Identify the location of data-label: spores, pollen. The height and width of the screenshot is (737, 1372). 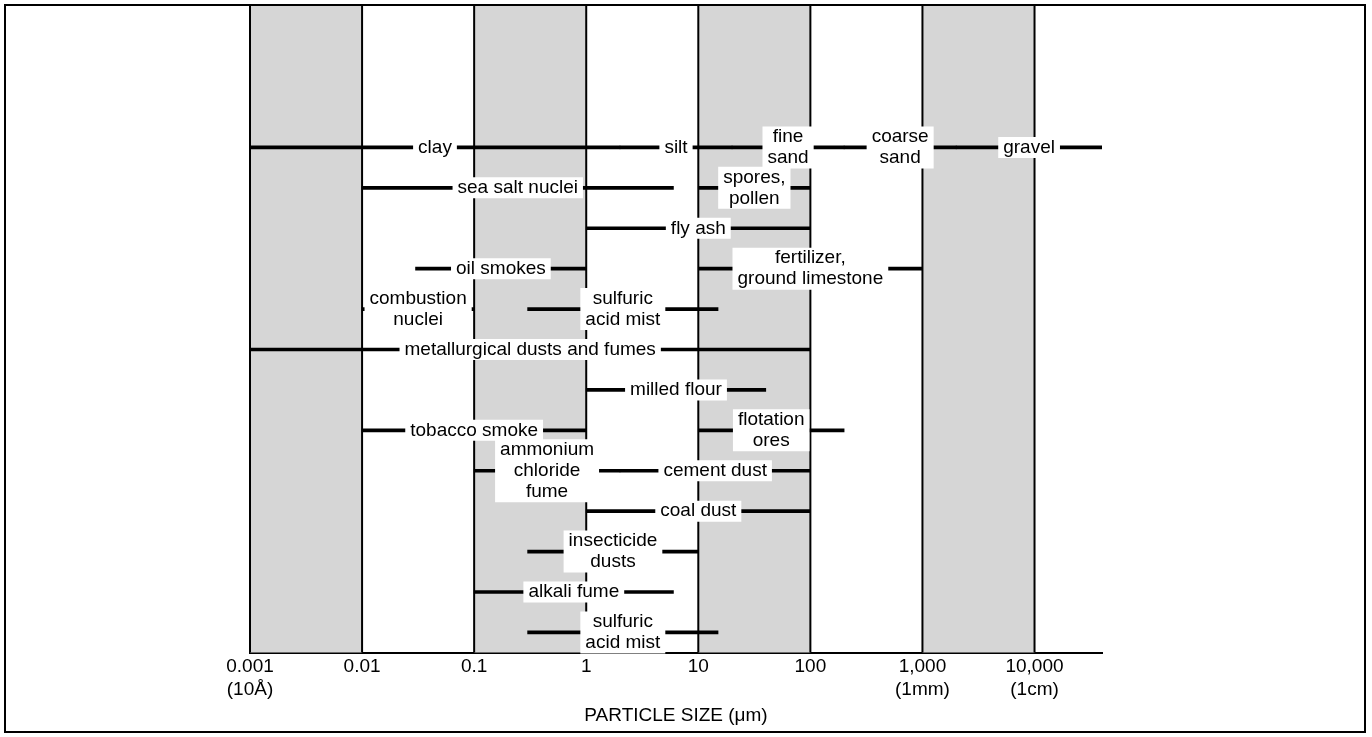
(754, 186).